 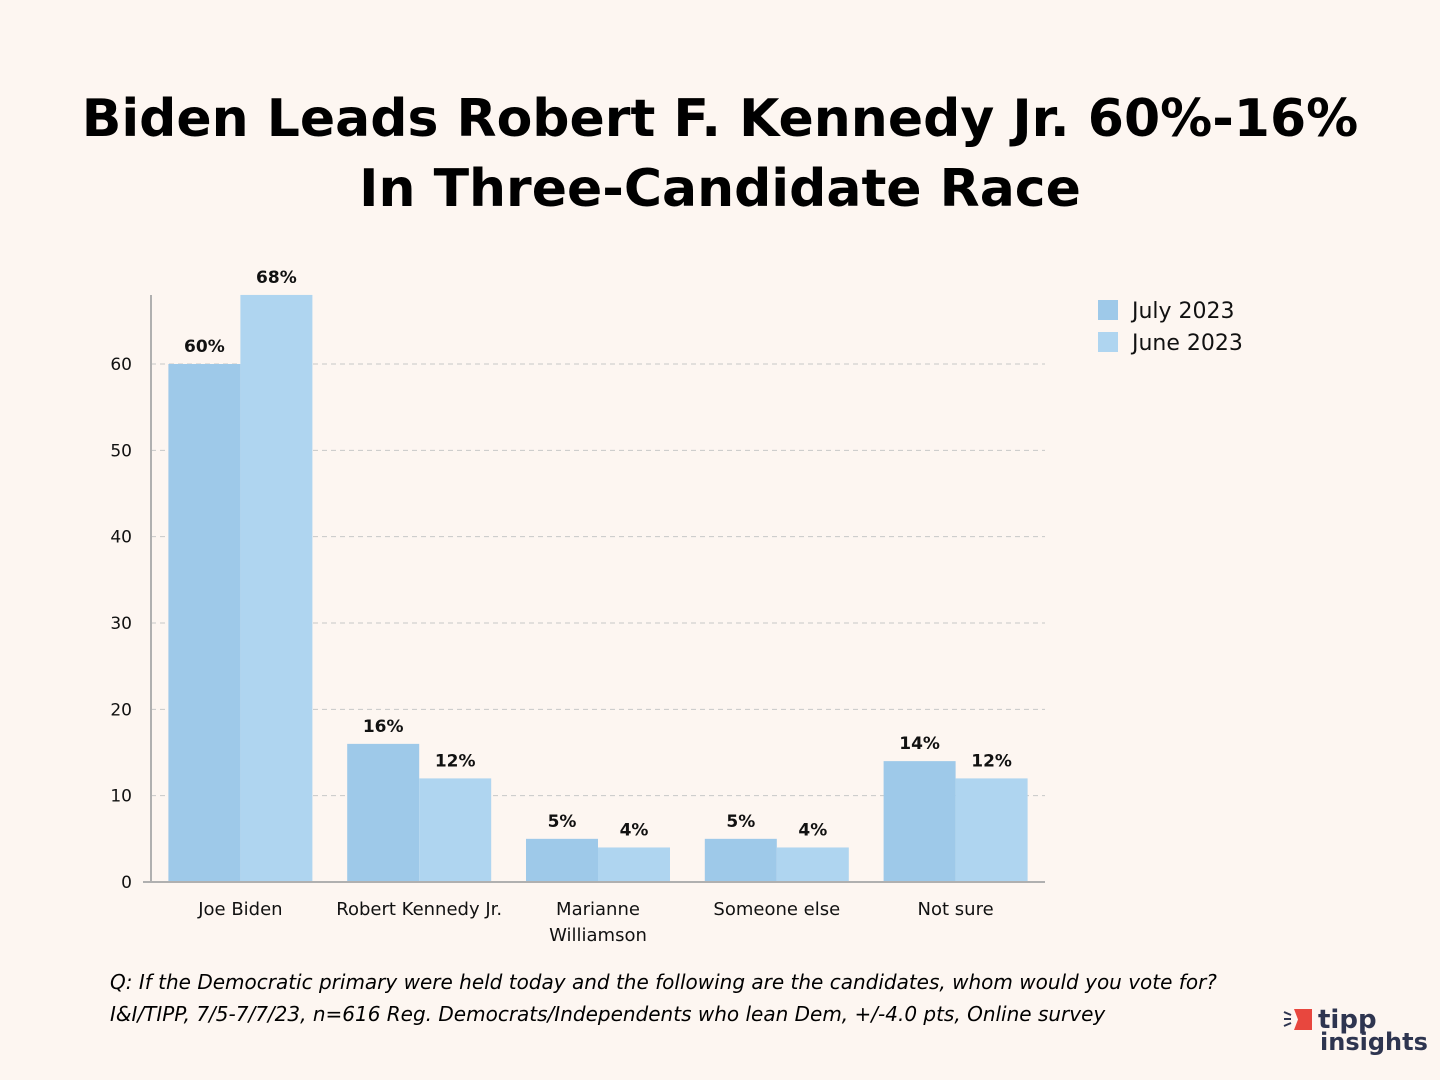 What do you see at coordinates (121, 451) in the screenshot?
I see `y-tick-label: 50` at bounding box center [121, 451].